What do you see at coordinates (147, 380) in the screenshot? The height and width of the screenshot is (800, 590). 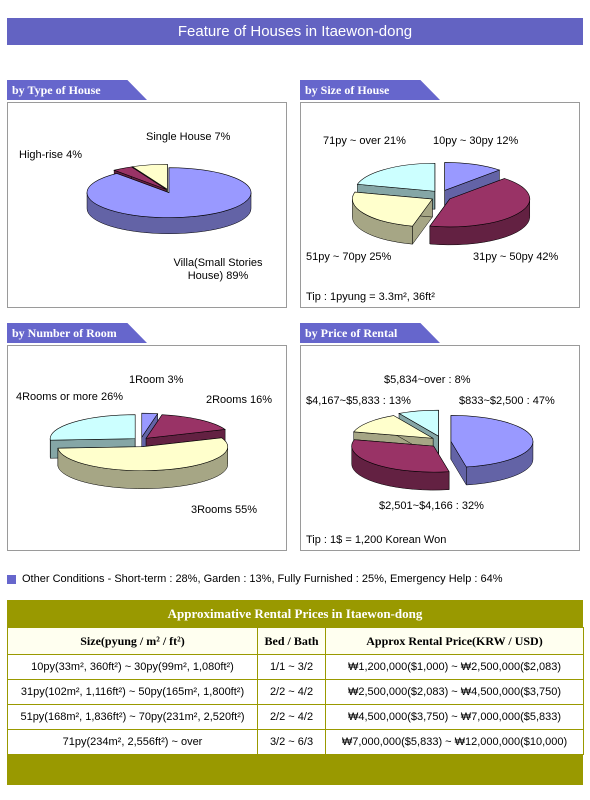 I see `slice-category: 1Room` at bounding box center [147, 380].